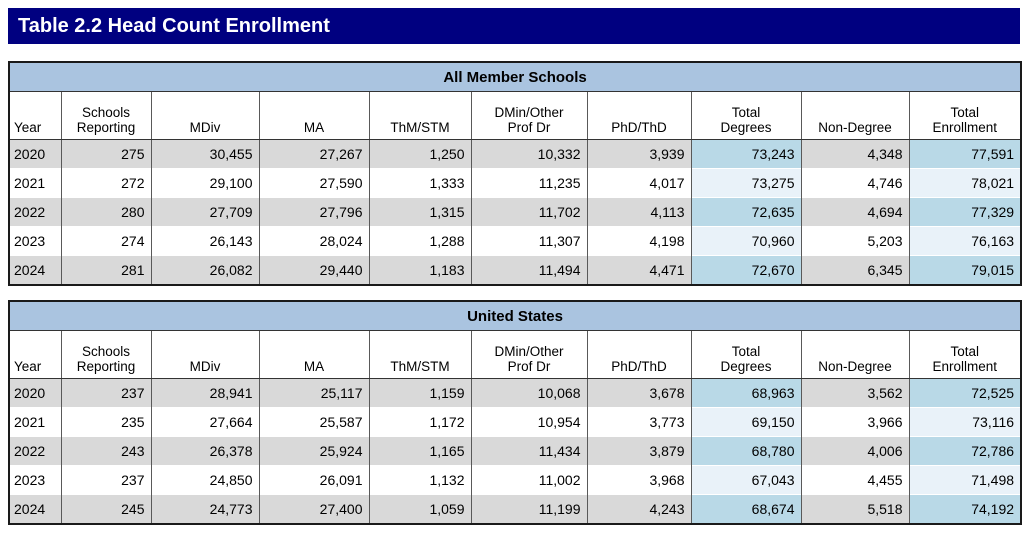  Describe the element at coordinates (419, 422) in the screenshot. I see `data-cell: 1,172` at that location.